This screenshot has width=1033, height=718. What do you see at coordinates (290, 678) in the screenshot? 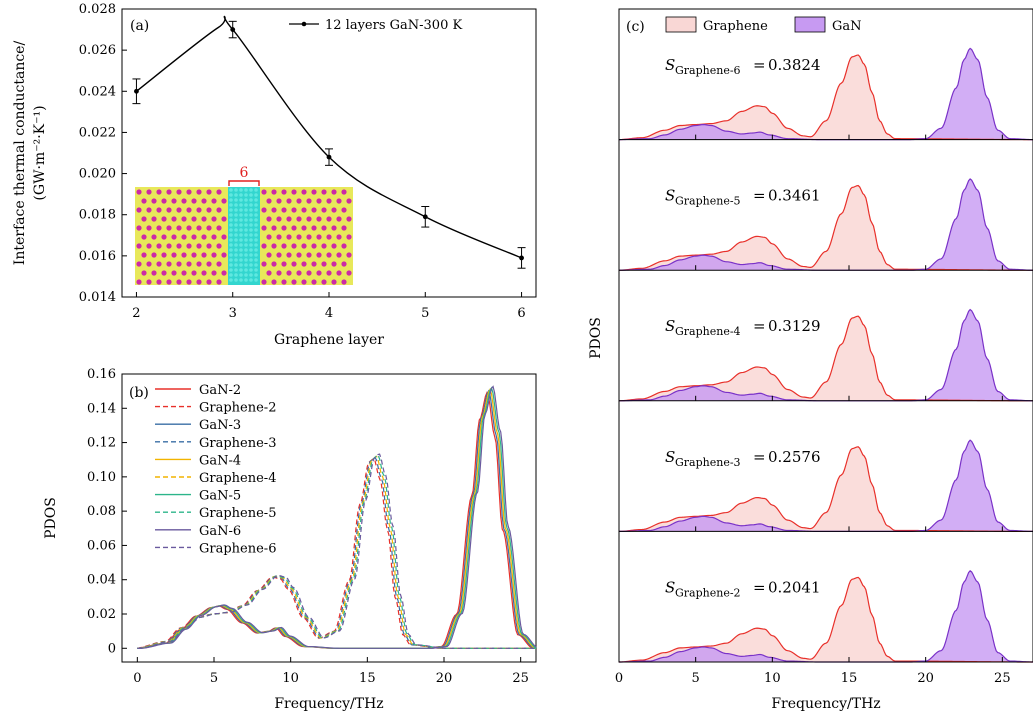
I see `b-xtick-label: 10` at bounding box center [290, 678].